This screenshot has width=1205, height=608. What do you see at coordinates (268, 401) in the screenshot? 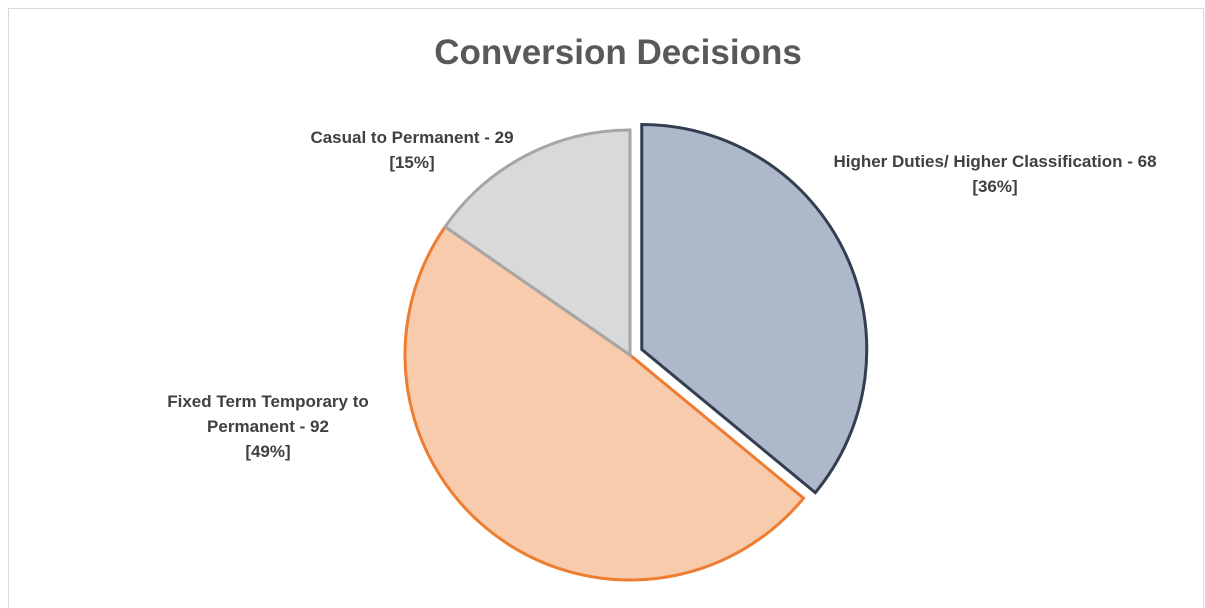
I see `pie-slice-label-line: Fixed Term Temporary to` at bounding box center [268, 401].